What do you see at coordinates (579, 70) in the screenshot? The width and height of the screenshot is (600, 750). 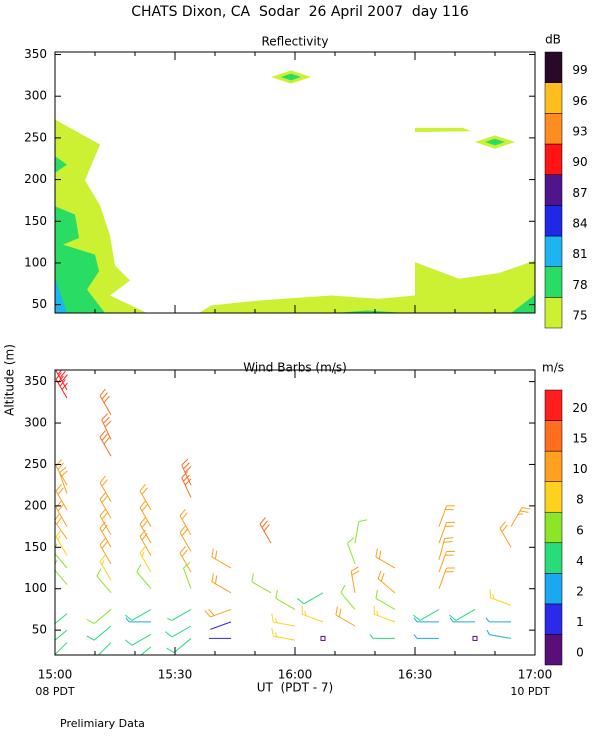 I see `colorbar-tick-label: 99` at bounding box center [579, 70].